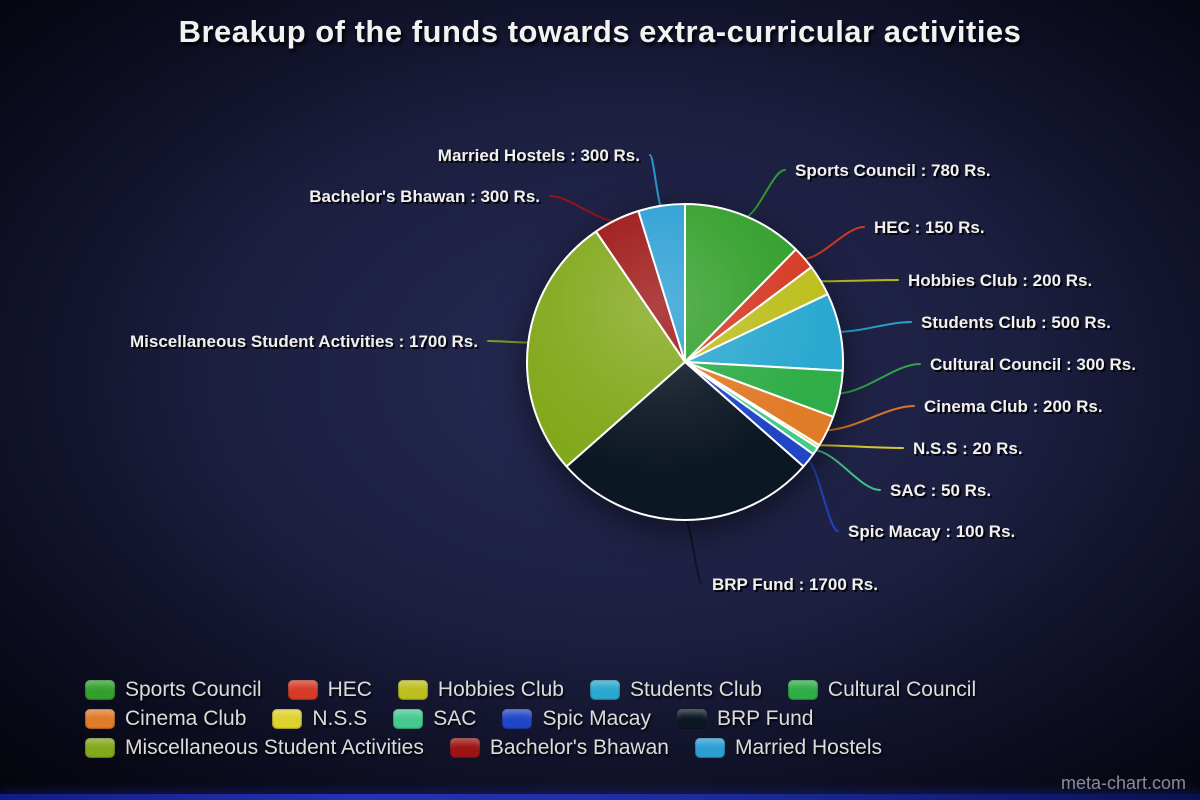 The height and width of the screenshot is (800, 1200). Describe the element at coordinates (878, 379) in the screenshot. I see `leader-line-cultural-council` at that location.